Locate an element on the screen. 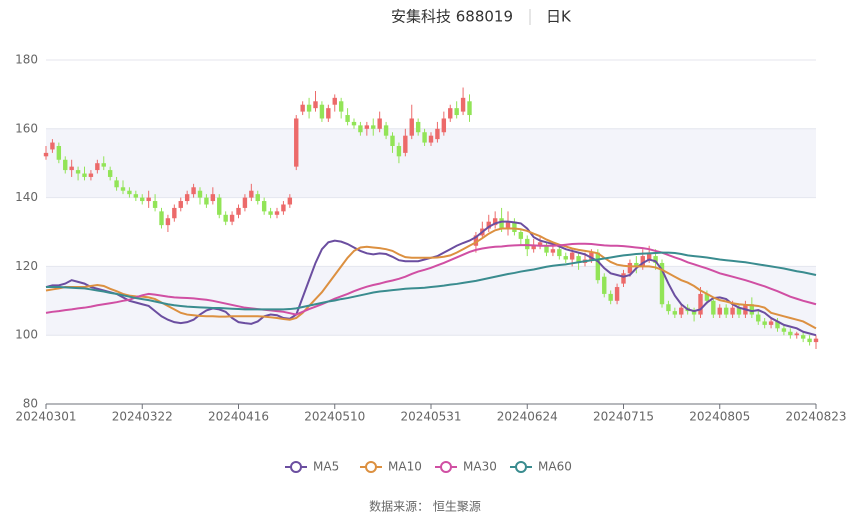 The image size is (850, 517). y-tick-label: 140 is located at coordinates (26, 197).